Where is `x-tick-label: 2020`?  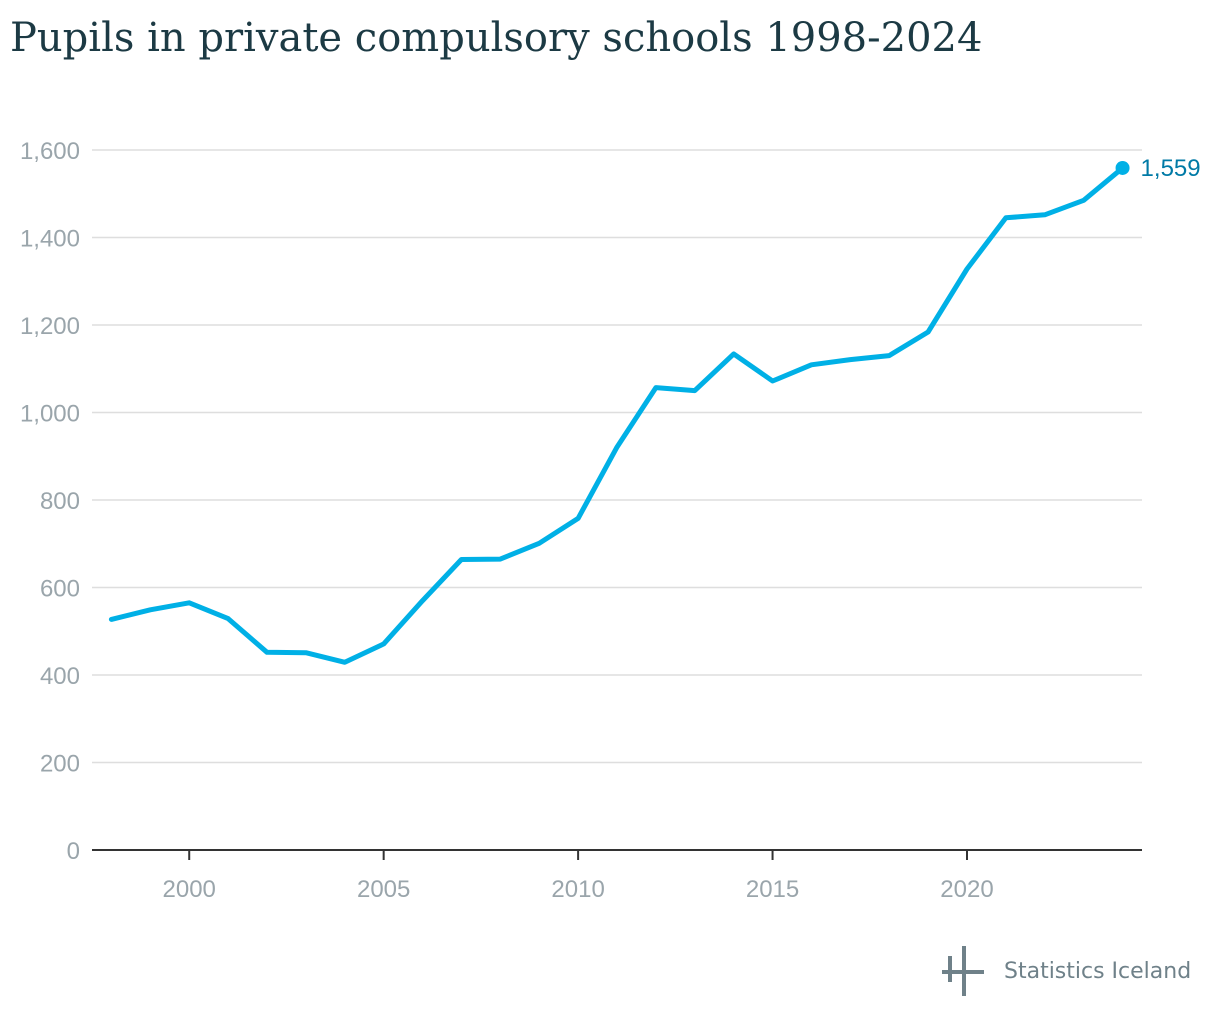 x-tick-label: 2020 is located at coordinates (966, 889).